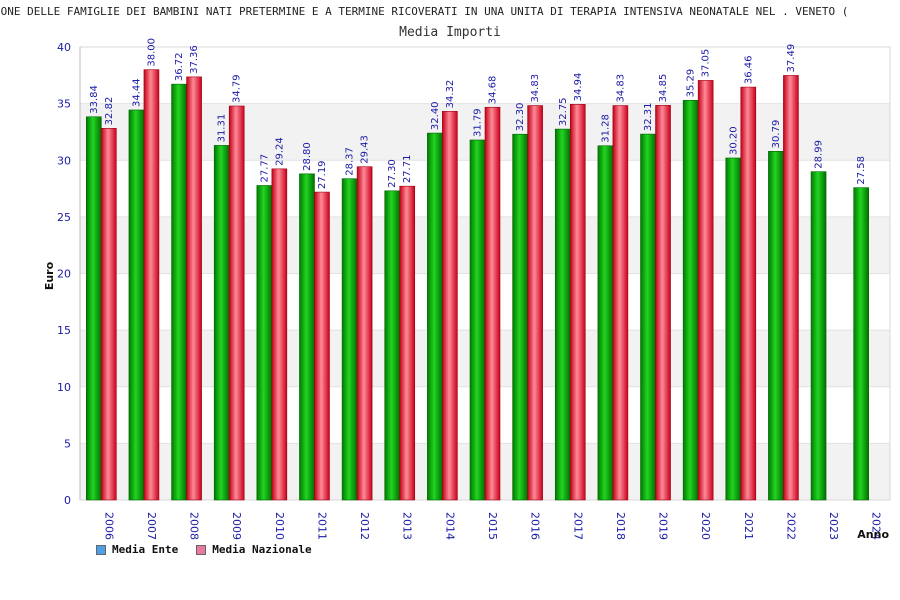  I want to click on x-tick-label: 2017, so click(577, 526).